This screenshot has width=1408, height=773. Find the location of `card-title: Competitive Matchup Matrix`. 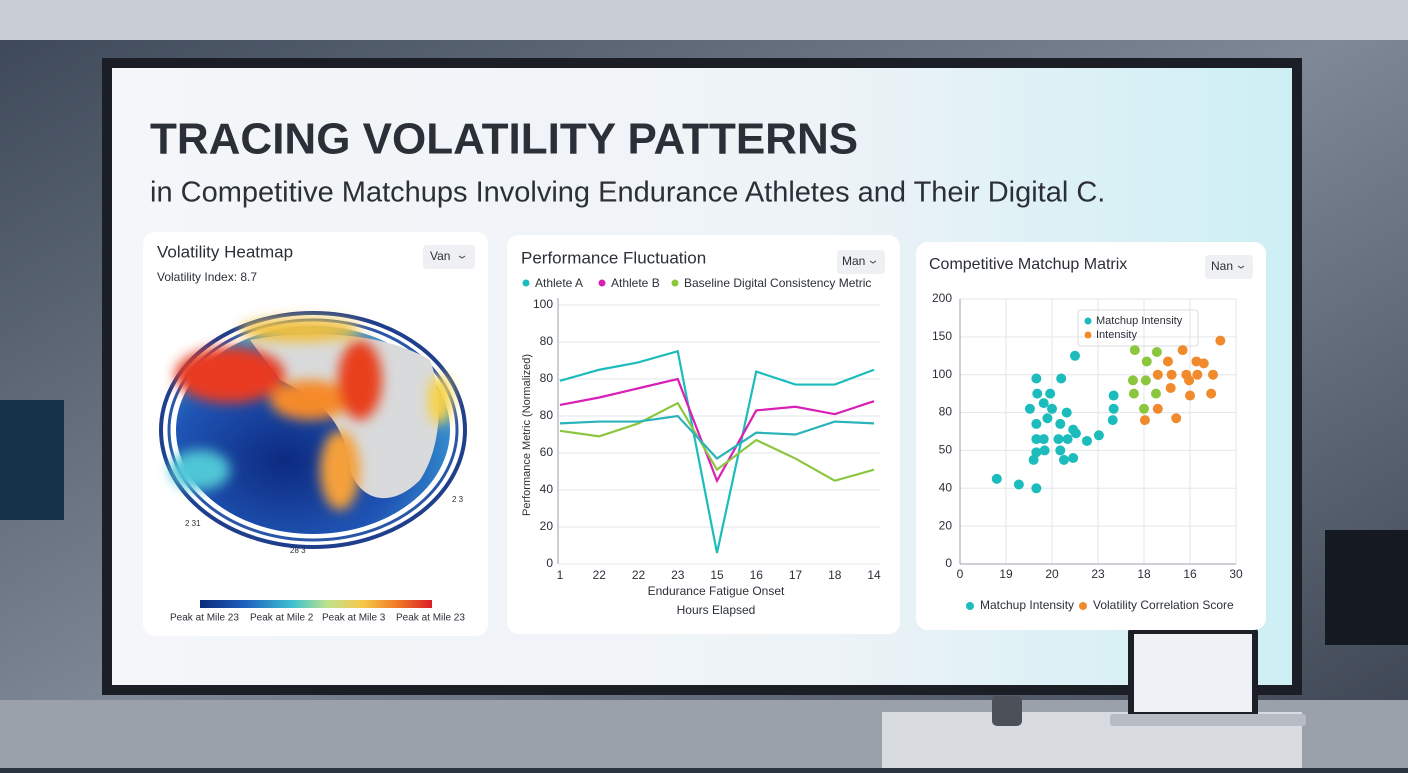

card-title: Competitive Matchup Matrix is located at coordinates (1028, 264).